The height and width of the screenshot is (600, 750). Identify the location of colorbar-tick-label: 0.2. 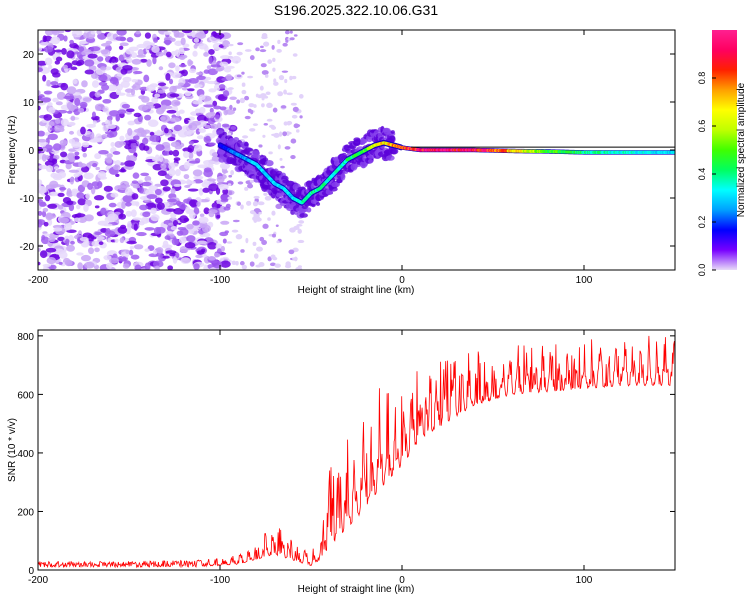
(702, 222).